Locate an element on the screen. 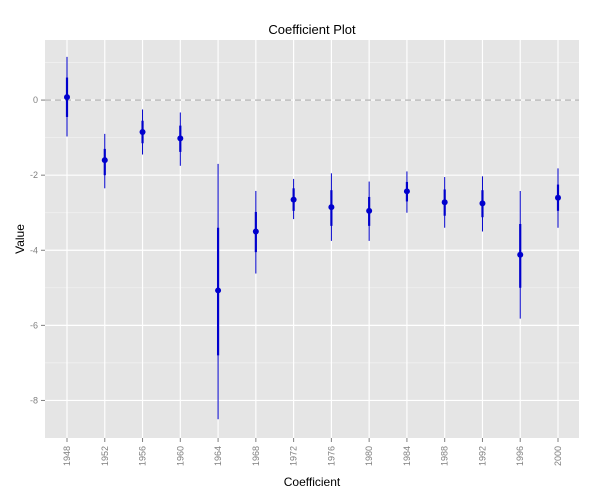 This screenshot has width=600, height=500. x-tick-label: 1984 is located at coordinates (407, 456).